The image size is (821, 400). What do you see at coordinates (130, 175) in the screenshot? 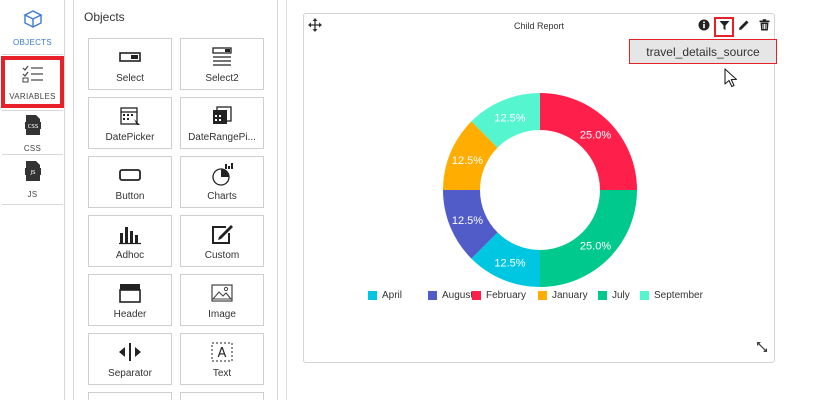
I see `button-icon` at bounding box center [130, 175].